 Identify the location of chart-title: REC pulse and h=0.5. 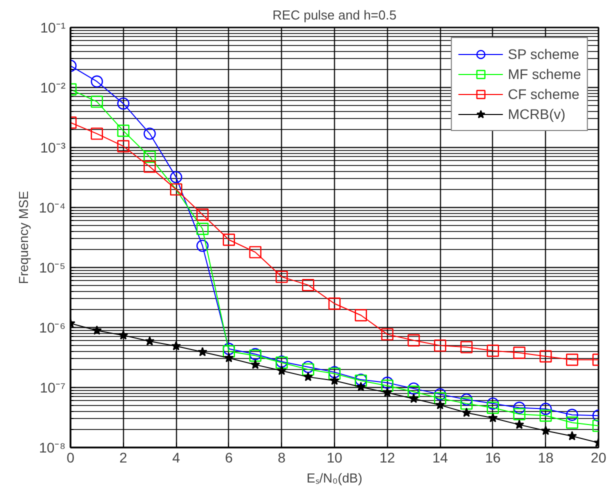
(334, 15).